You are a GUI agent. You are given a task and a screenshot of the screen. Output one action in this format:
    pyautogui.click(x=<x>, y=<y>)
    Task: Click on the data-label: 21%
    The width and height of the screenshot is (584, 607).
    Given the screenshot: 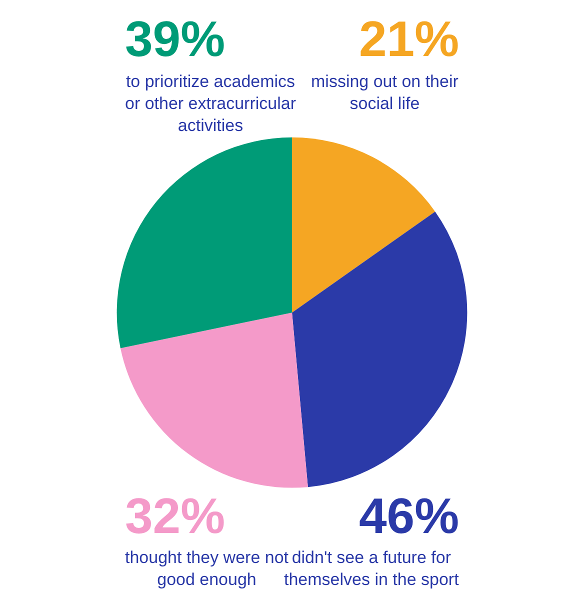 What is the action you would take?
    pyautogui.click(x=409, y=39)
    